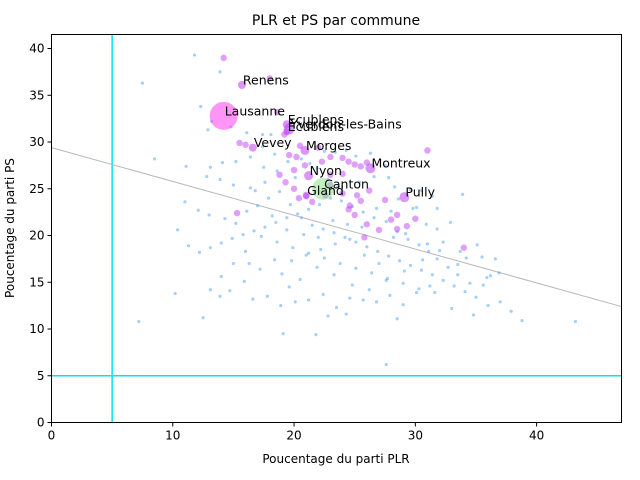 Image resolution: width=640 pixels, height=480 pixels. Describe the element at coordinates (36, 189) in the screenshot. I see `y-tick-label: 25` at that location.